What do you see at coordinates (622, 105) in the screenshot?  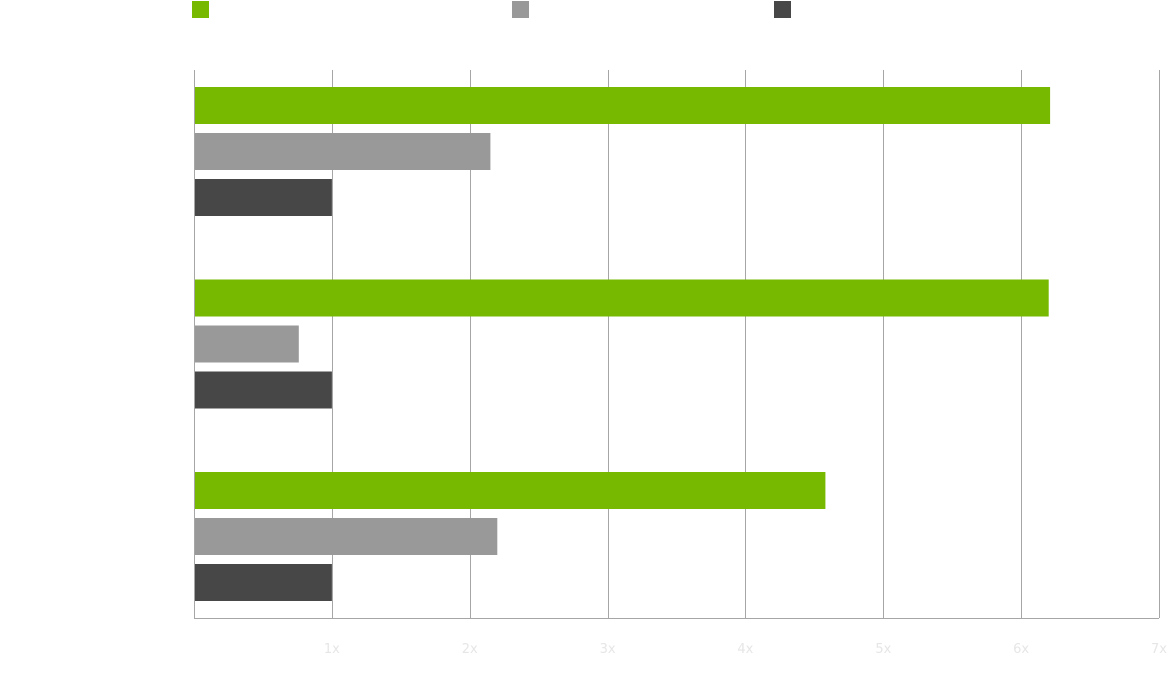 I see `bar-group1-series1` at bounding box center [622, 105].